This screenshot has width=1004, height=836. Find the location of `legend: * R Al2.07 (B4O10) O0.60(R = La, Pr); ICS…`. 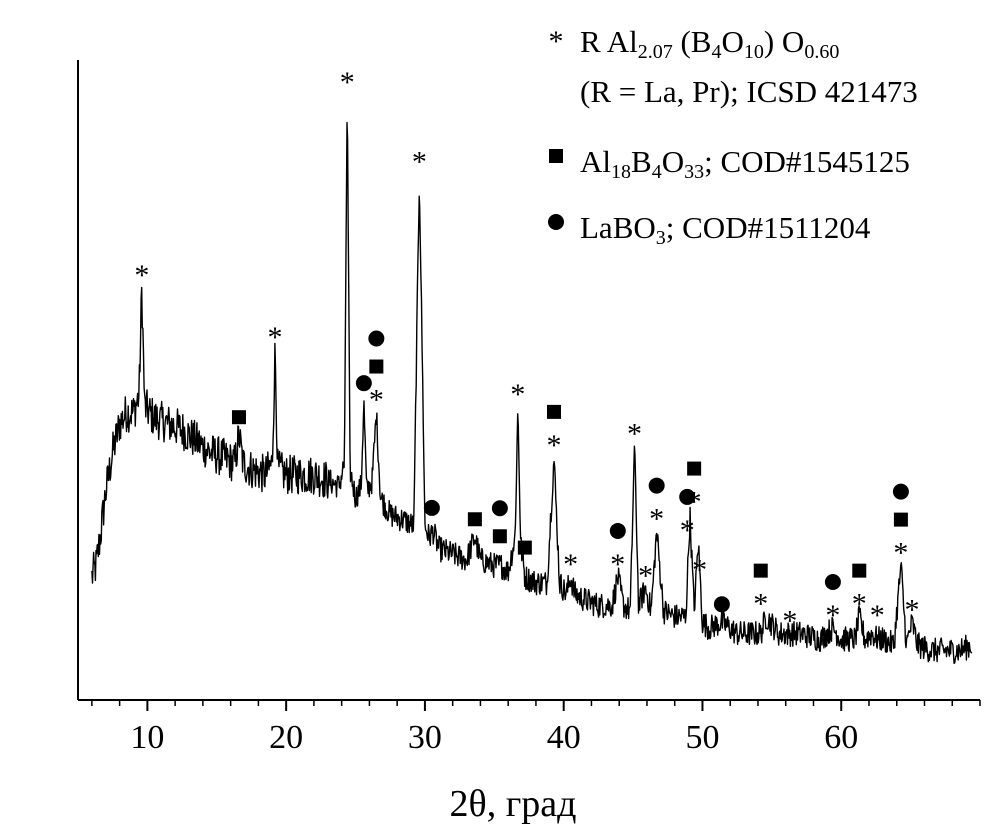

legend: * R Al2.07 (B4O10) O0.60(R = La, Pr); ICS… is located at coordinates (733, 136).